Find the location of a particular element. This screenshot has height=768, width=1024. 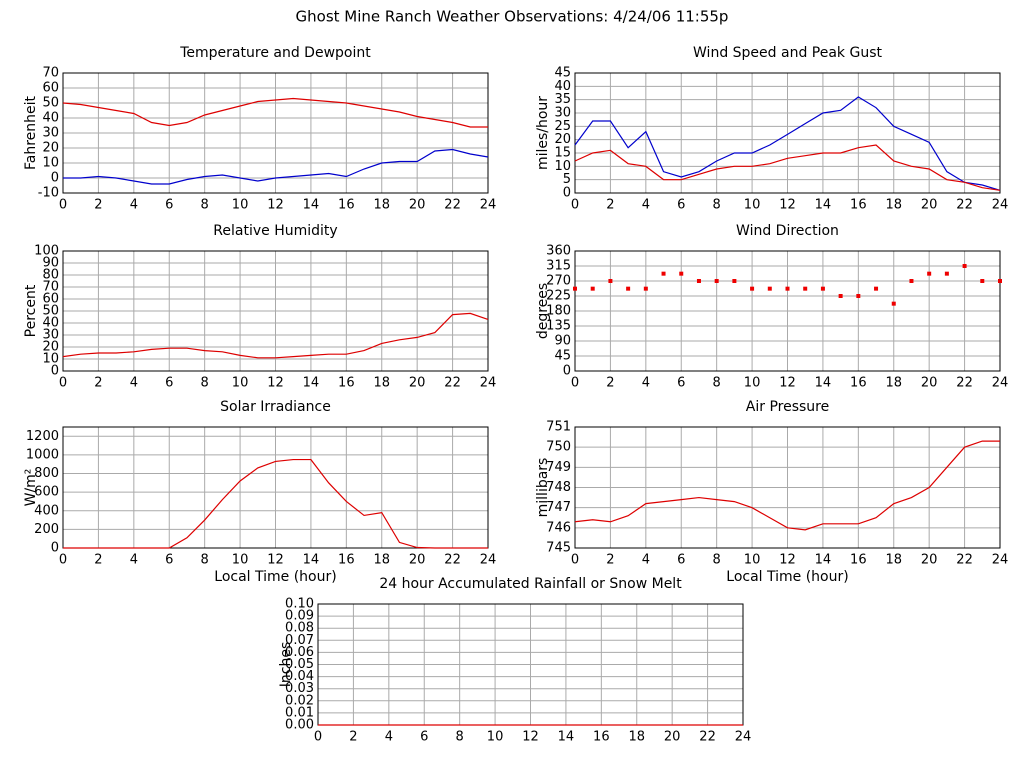

y-tick-label: 40 is located at coordinates (50, 323).